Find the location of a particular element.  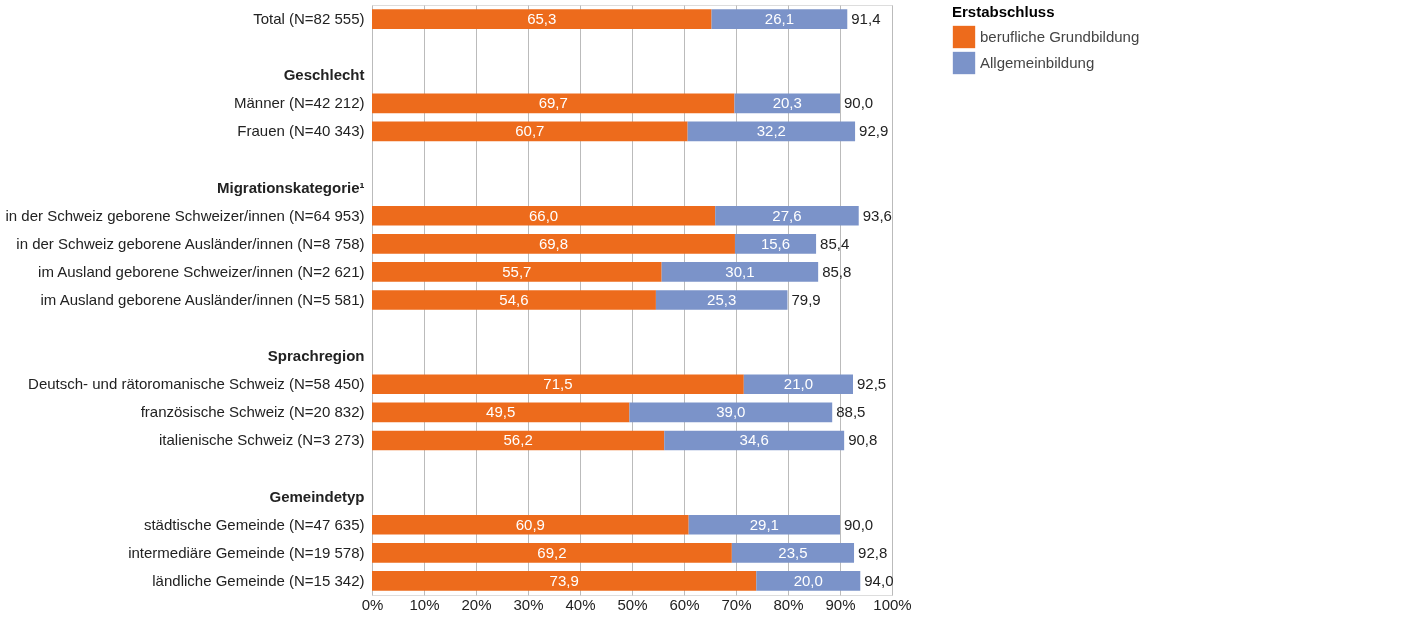

data-label: 69,2 is located at coordinates (552, 552).